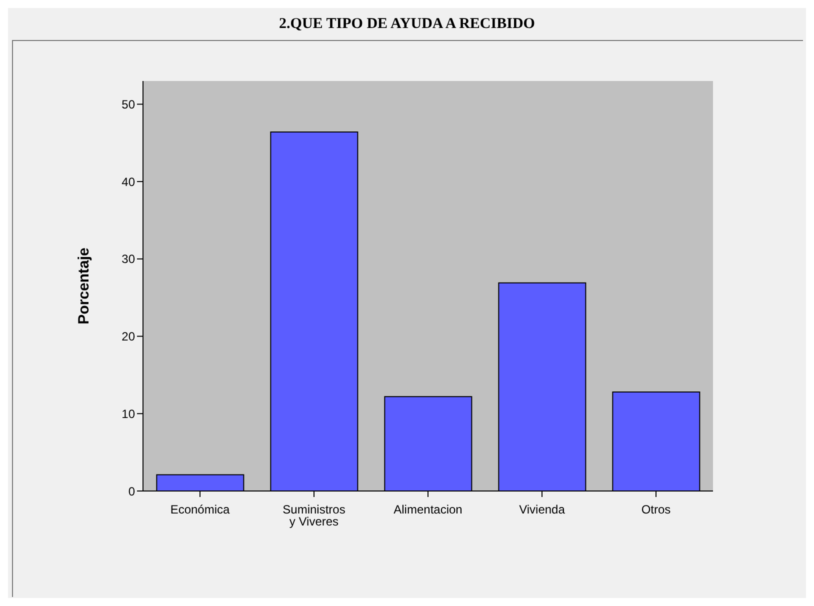  I want to click on x-tick-label: Económica, so click(200, 509).